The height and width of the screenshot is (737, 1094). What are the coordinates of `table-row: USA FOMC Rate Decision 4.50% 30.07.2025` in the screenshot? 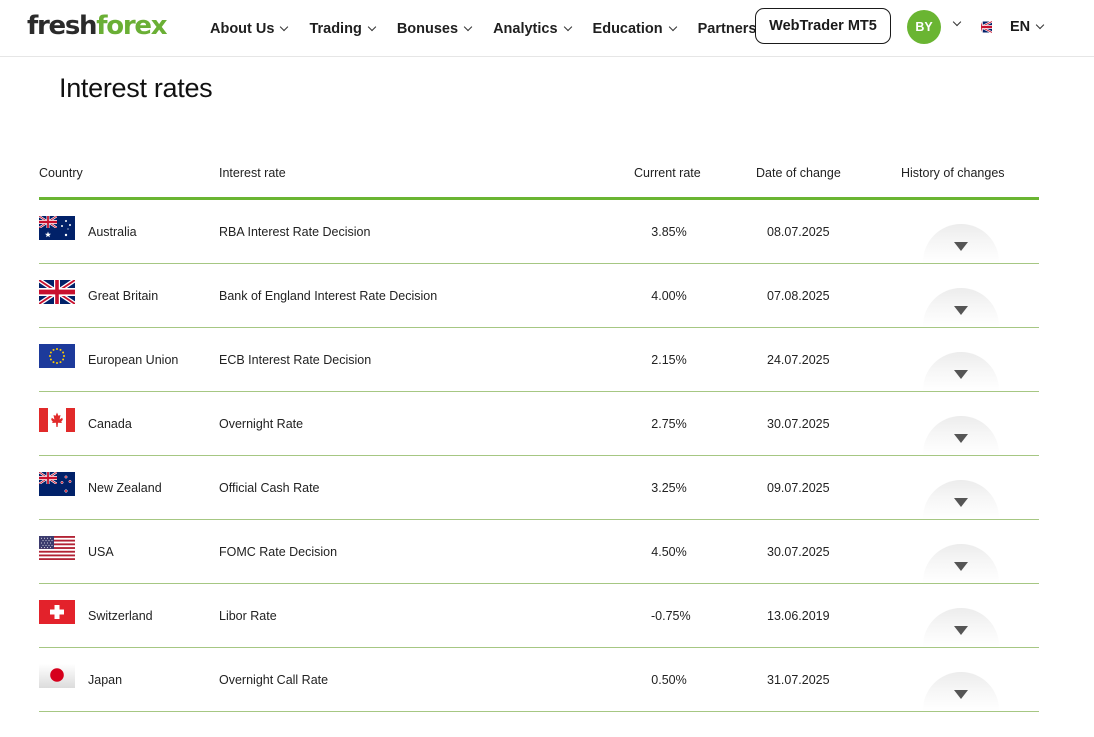 It's located at (539, 552).